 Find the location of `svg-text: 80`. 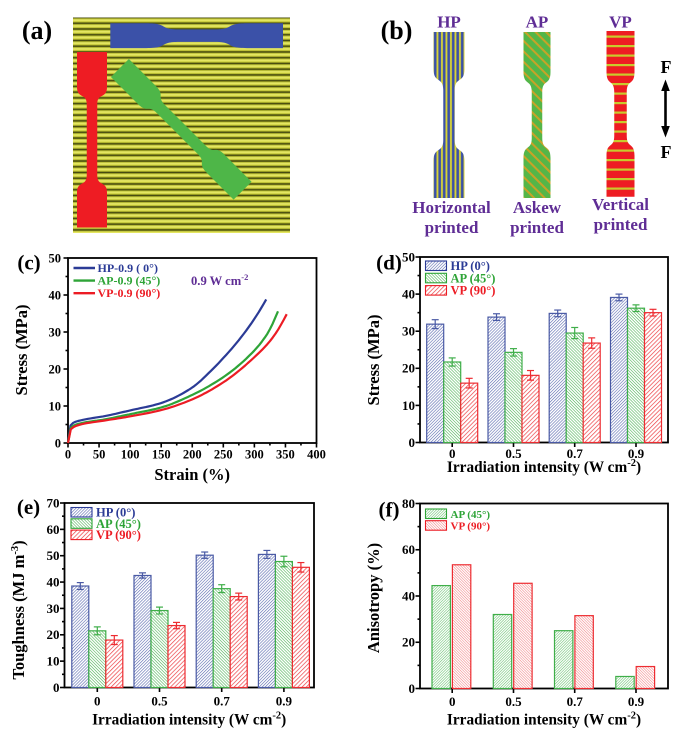

svg-text: 80 is located at coordinates (408, 503).